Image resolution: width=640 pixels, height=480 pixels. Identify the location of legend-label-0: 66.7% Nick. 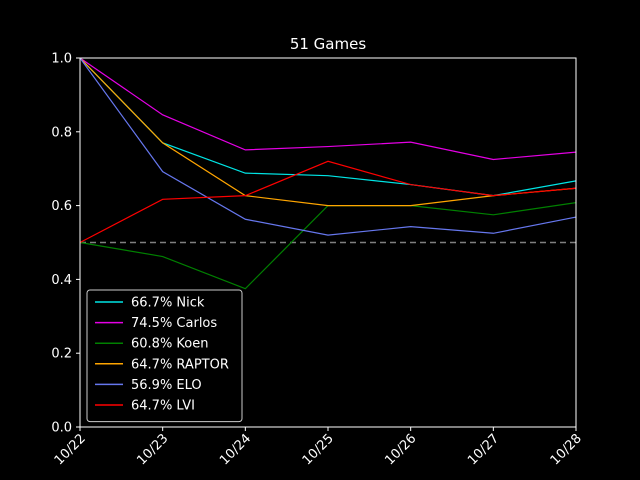
(168, 303).